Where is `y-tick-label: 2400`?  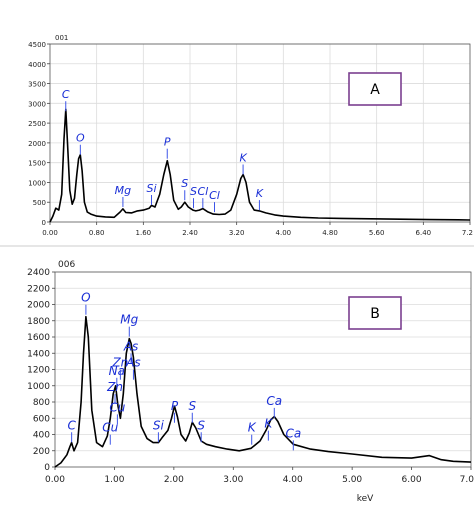
y-tick-label: 2400 is located at coordinates (38, 273).